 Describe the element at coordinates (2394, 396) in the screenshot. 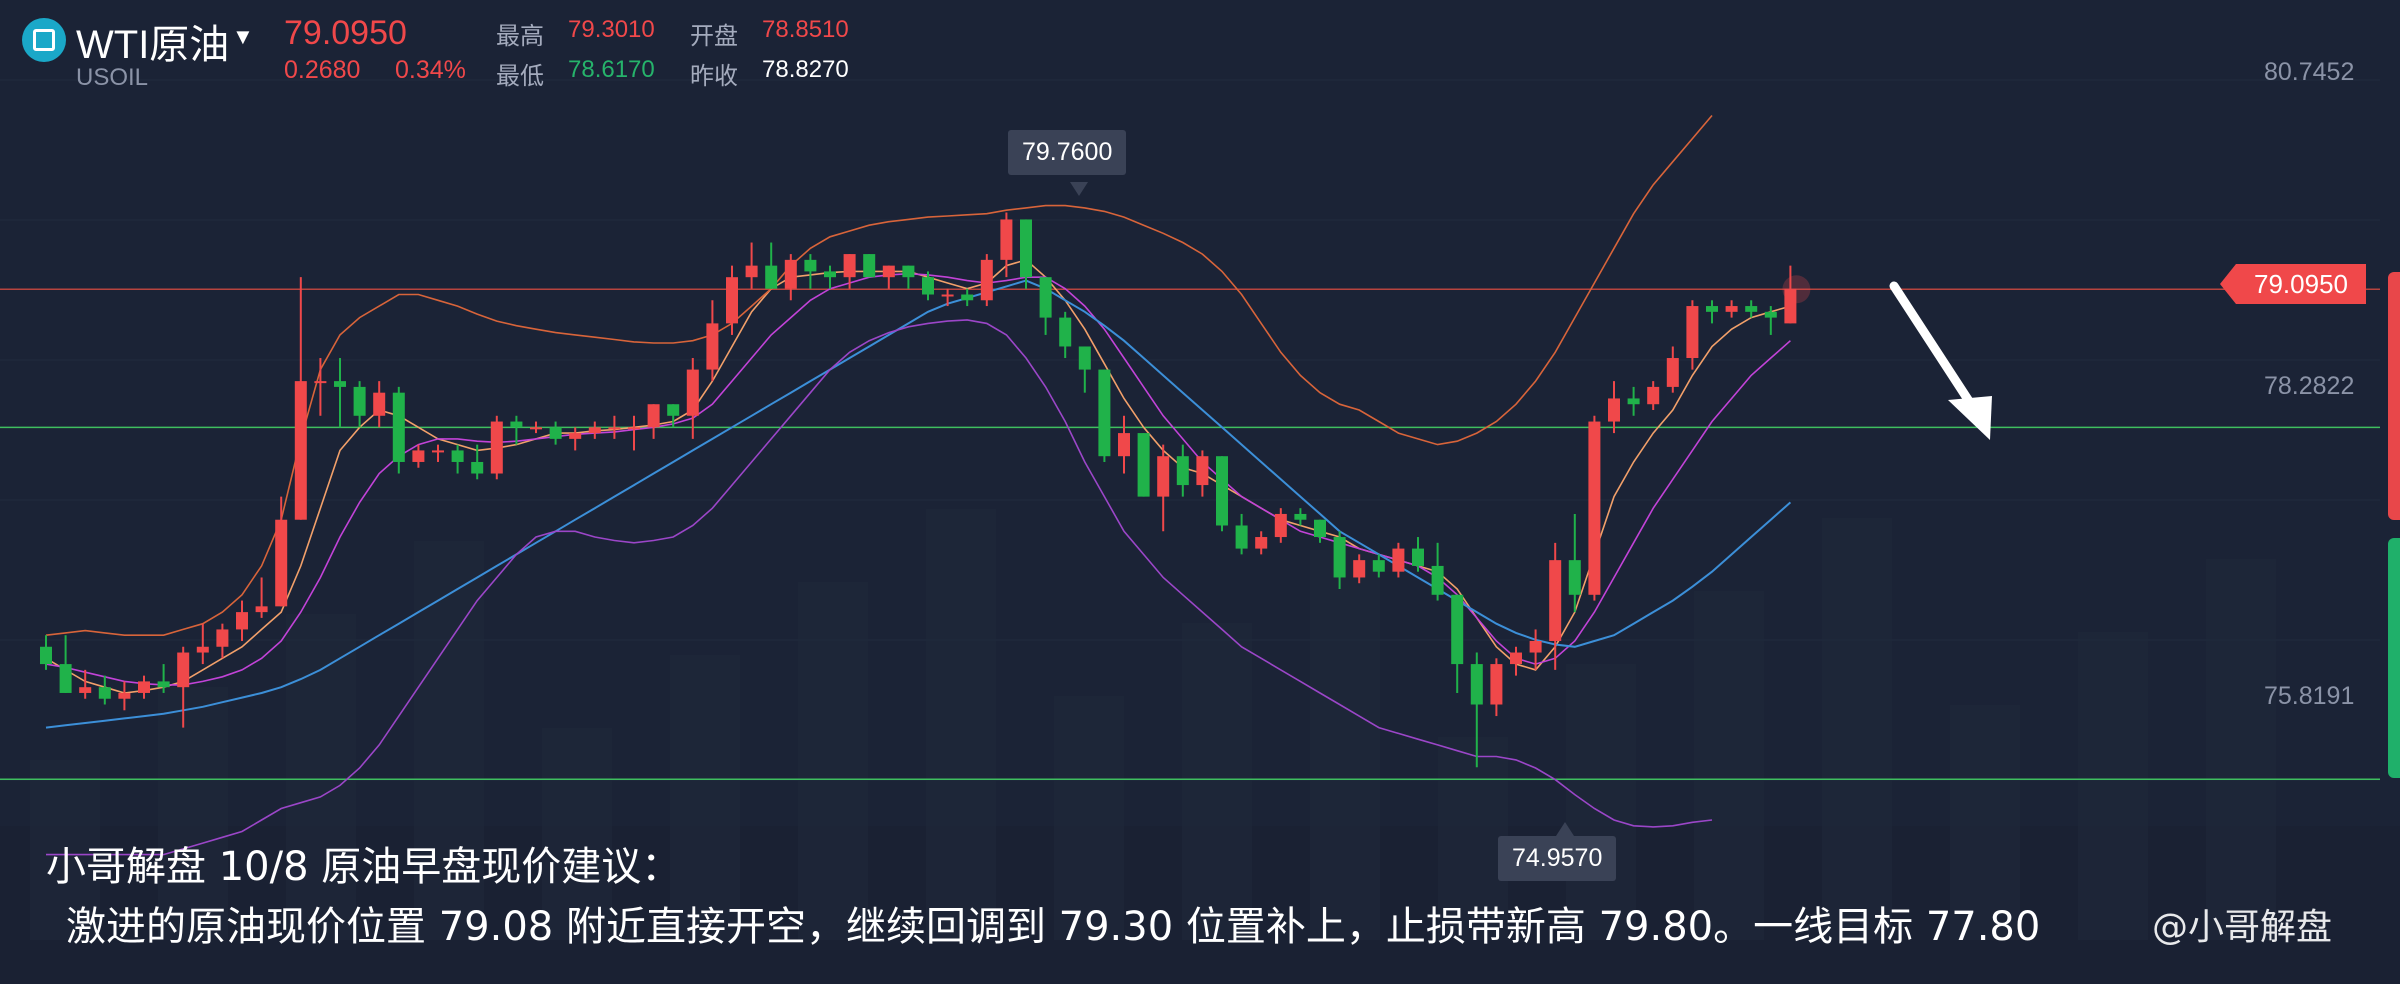

I see `side-sell-tab` at that location.